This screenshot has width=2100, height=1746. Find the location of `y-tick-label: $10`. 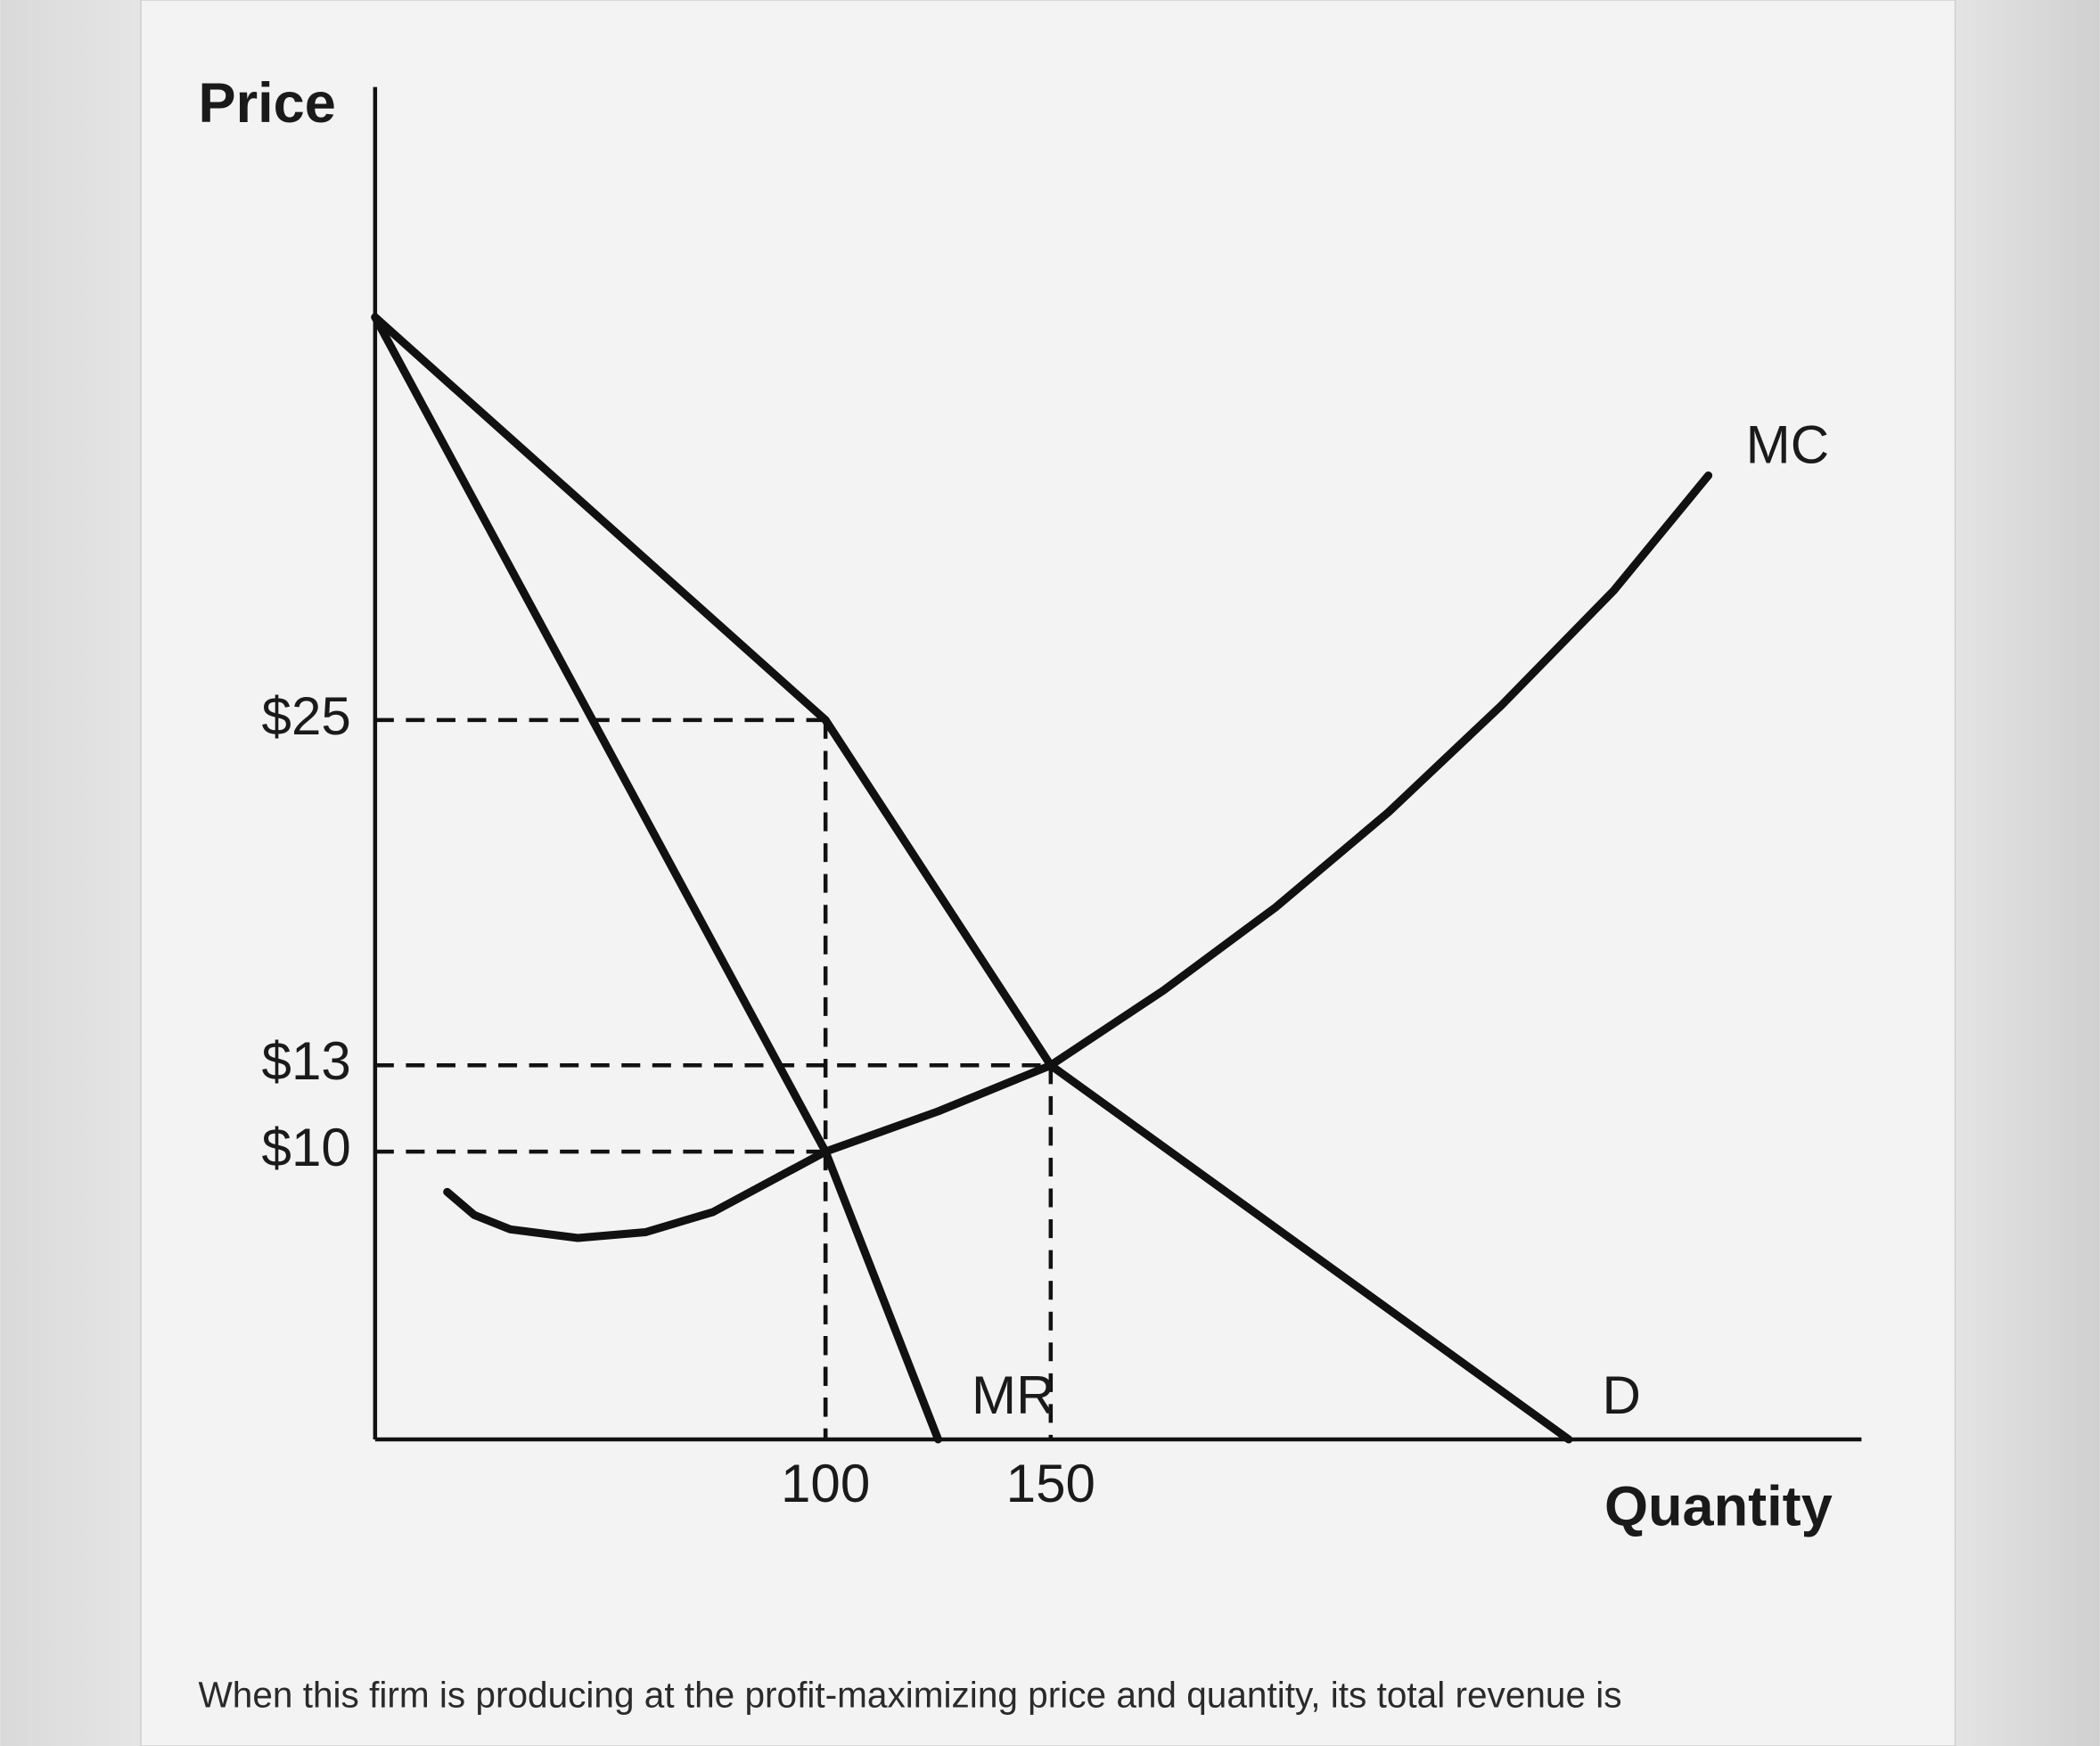

y-tick-label: $10 is located at coordinates (306, 1147).